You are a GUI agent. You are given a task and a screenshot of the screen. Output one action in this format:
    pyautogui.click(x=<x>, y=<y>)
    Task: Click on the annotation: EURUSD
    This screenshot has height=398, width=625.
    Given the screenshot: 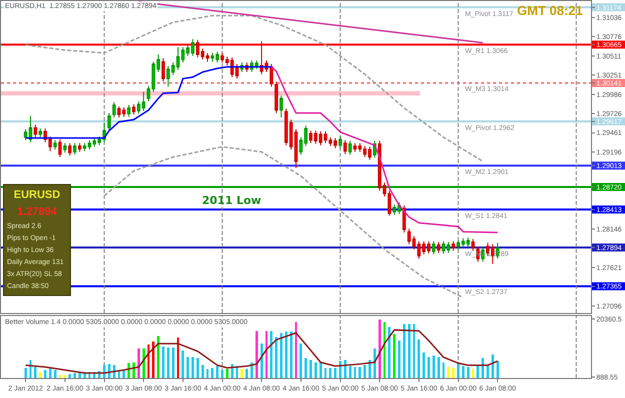 What is the action you would take?
    pyautogui.click(x=37, y=195)
    